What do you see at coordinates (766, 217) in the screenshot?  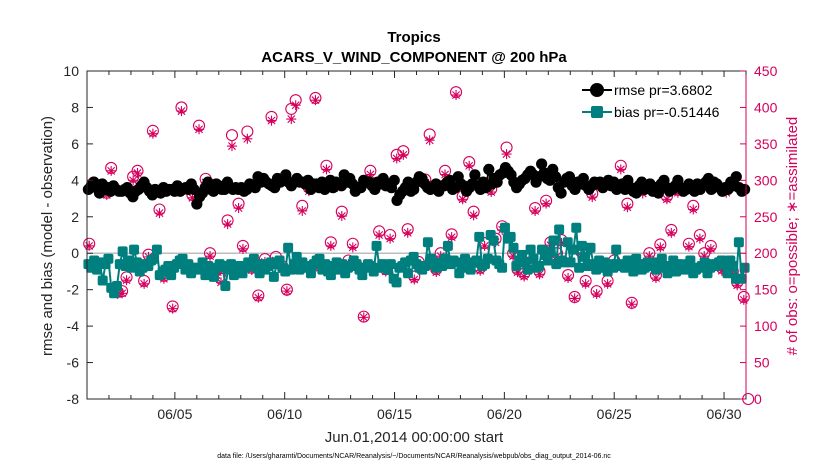 I see `y2-tick-label: 250` at bounding box center [766, 217].